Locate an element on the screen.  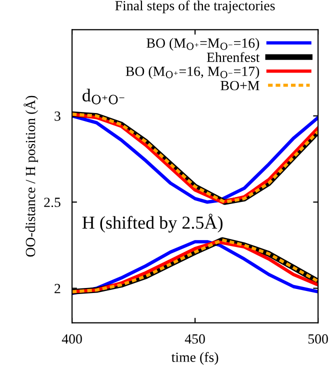
x-tick-label: 450 is located at coordinates (194, 339).